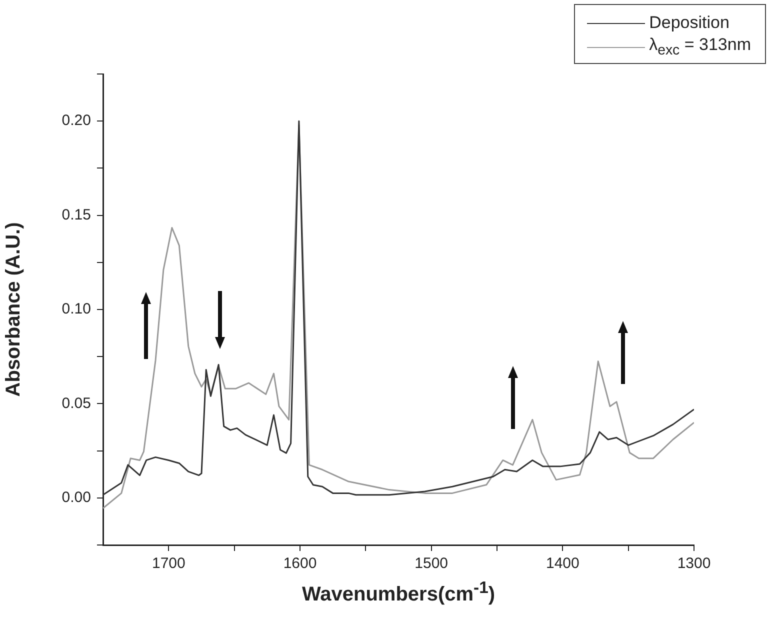 The height and width of the screenshot is (624, 770). What do you see at coordinates (700, 47) in the screenshot?
I see `legend-label: λ$_{exc}$ = 313nm` at bounding box center [700, 47].